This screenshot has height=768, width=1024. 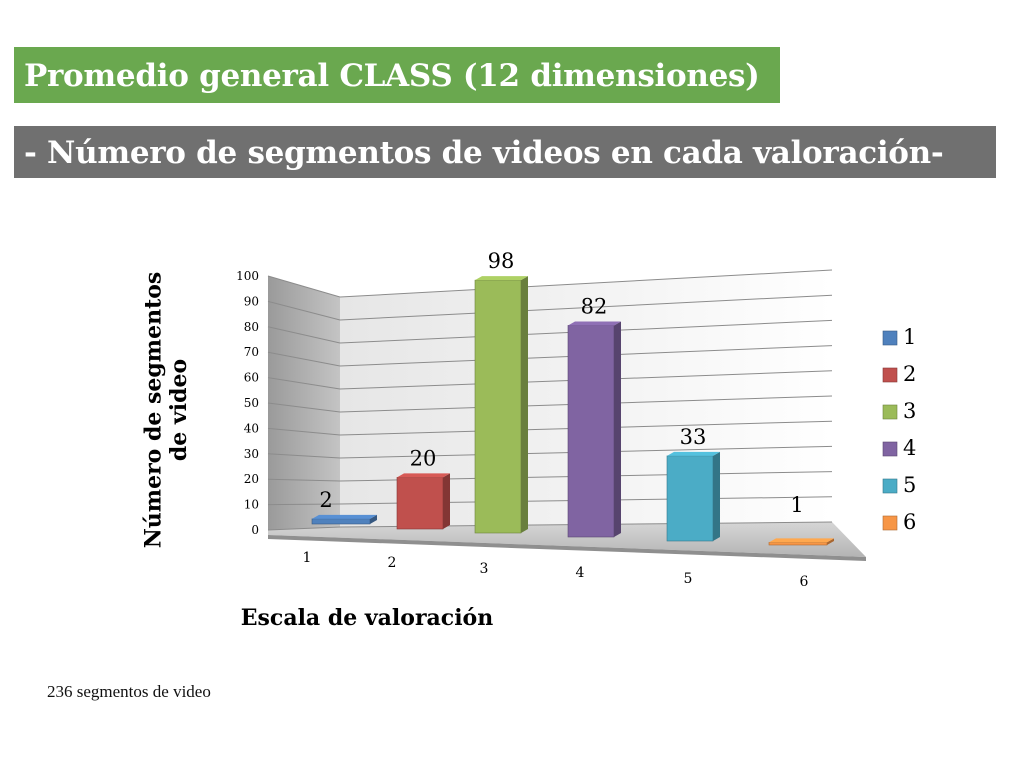 What do you see at coordinates (556, 570) in the screenshot?
I see `x-axis-ticks: 1 2 3 4 5 6` at bounding box center [556, 570].